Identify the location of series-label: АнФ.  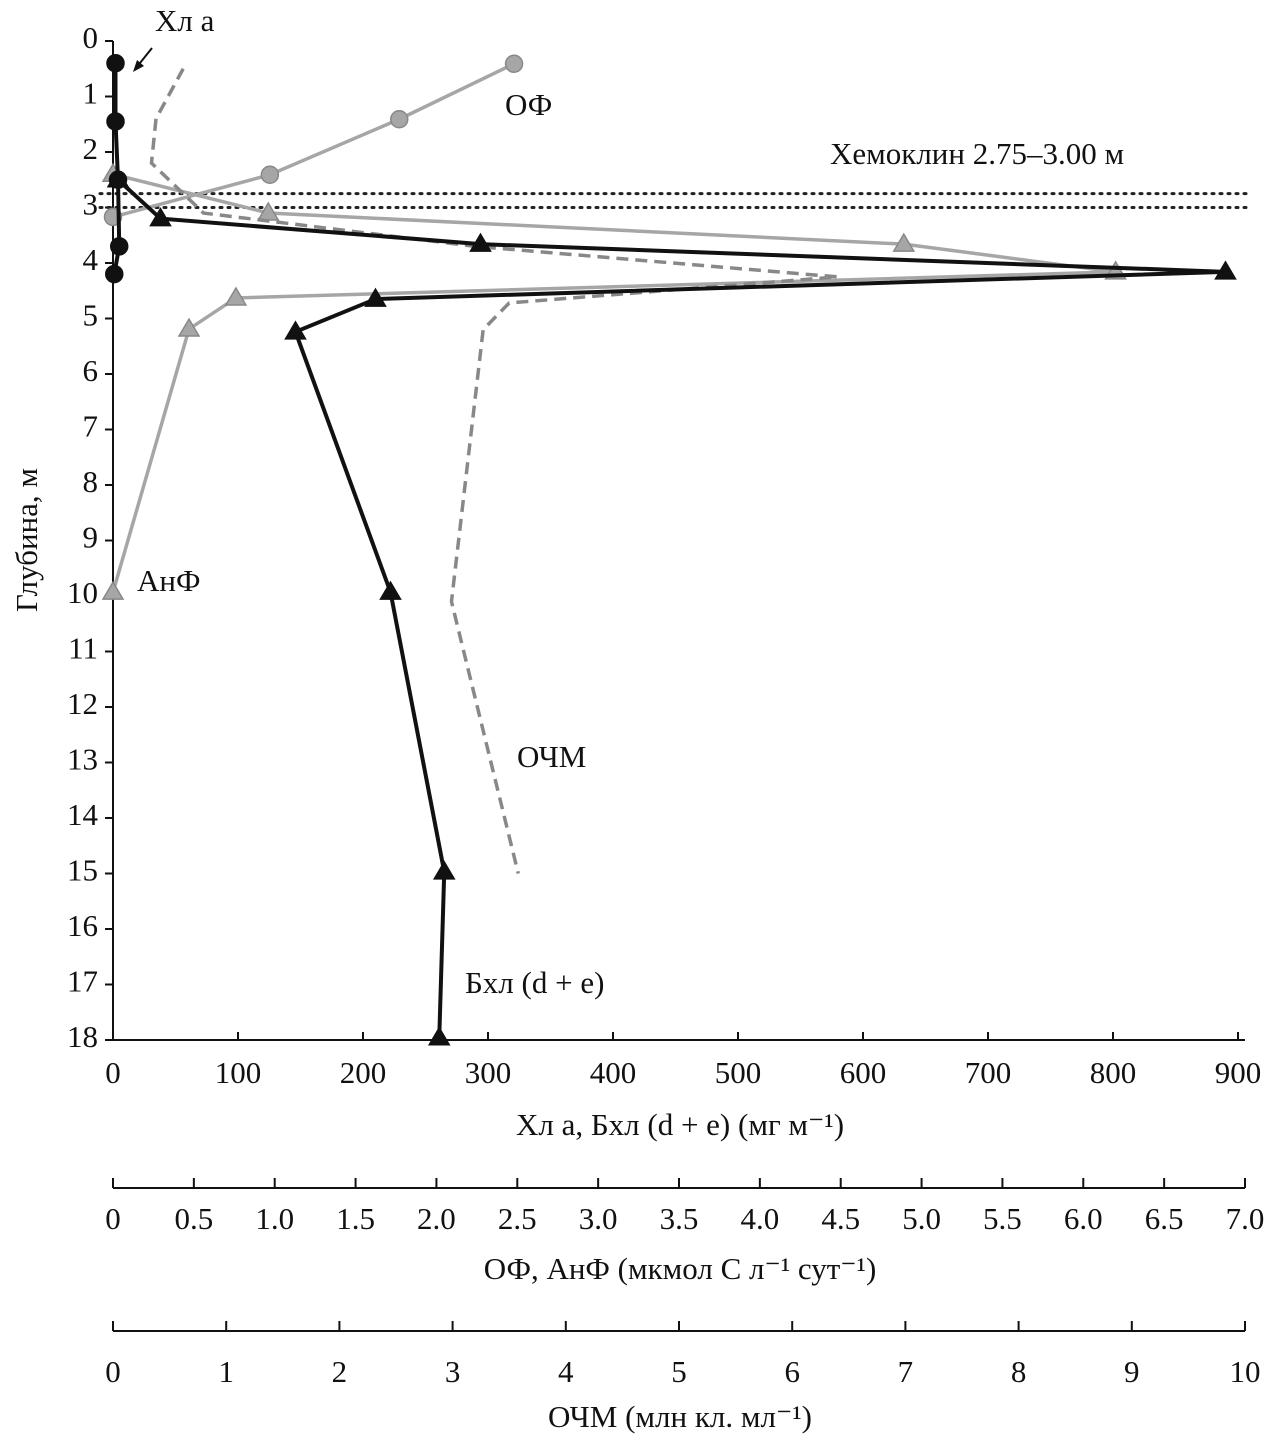
(168, 580).